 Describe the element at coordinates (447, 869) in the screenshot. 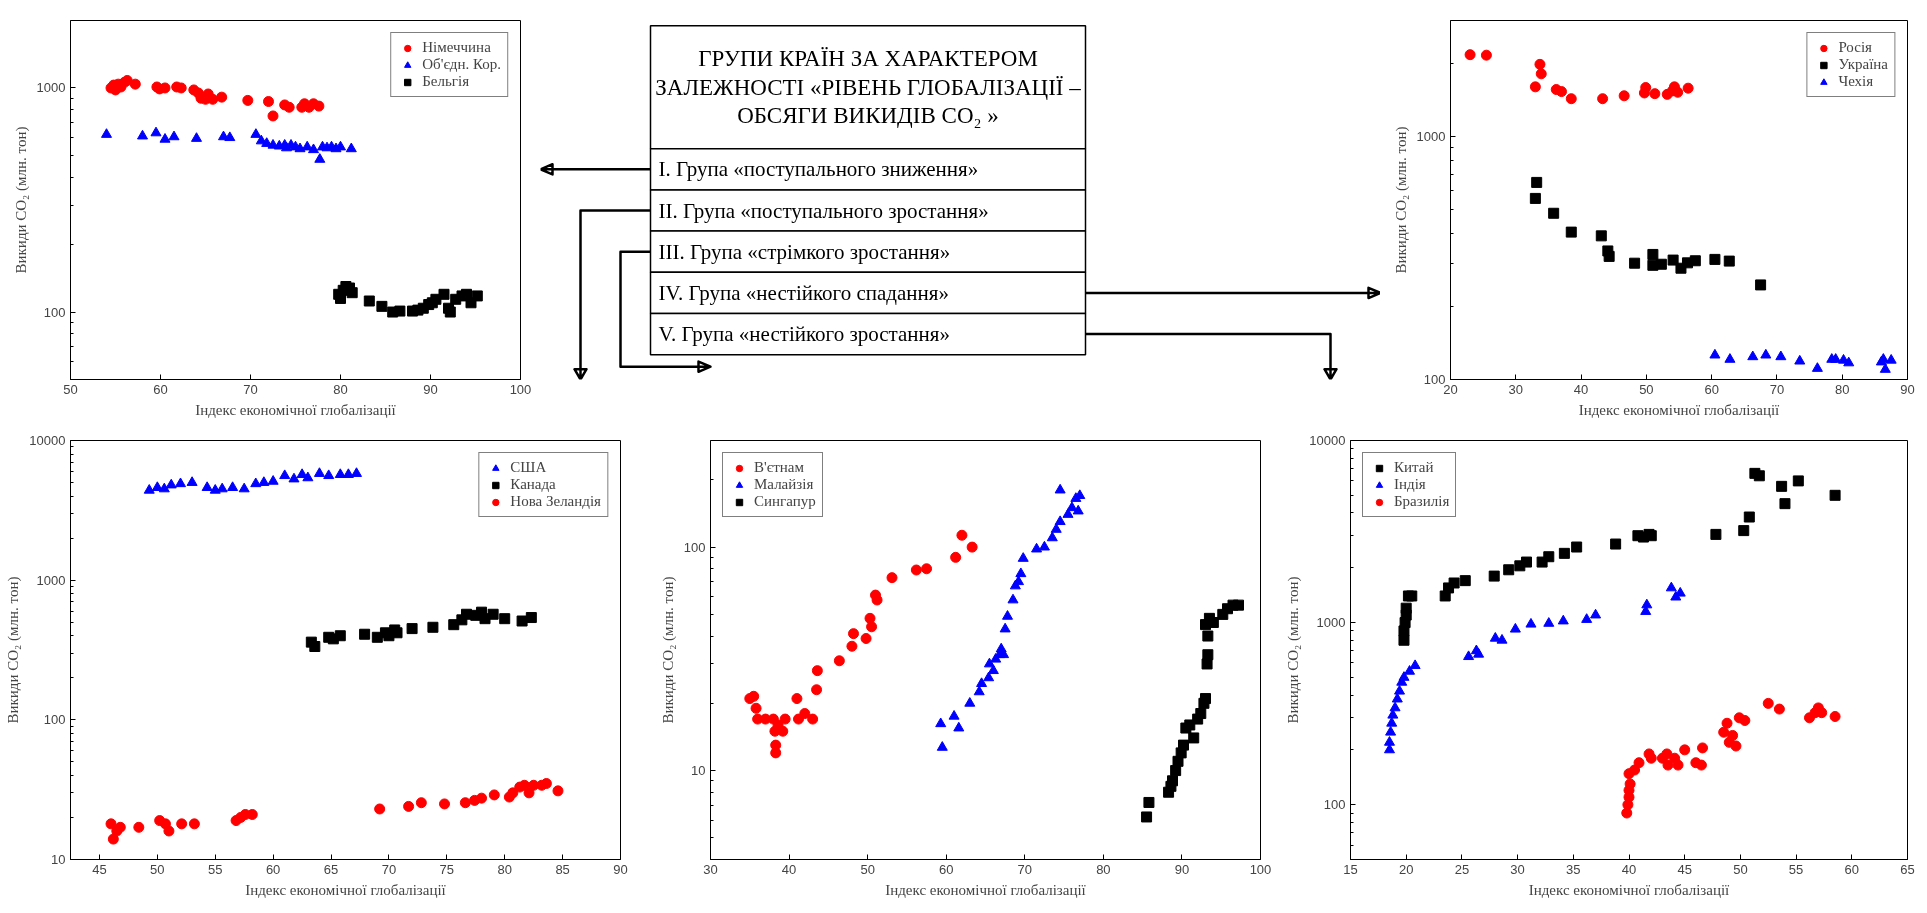

I see `x-tick-label: 75` at that location.